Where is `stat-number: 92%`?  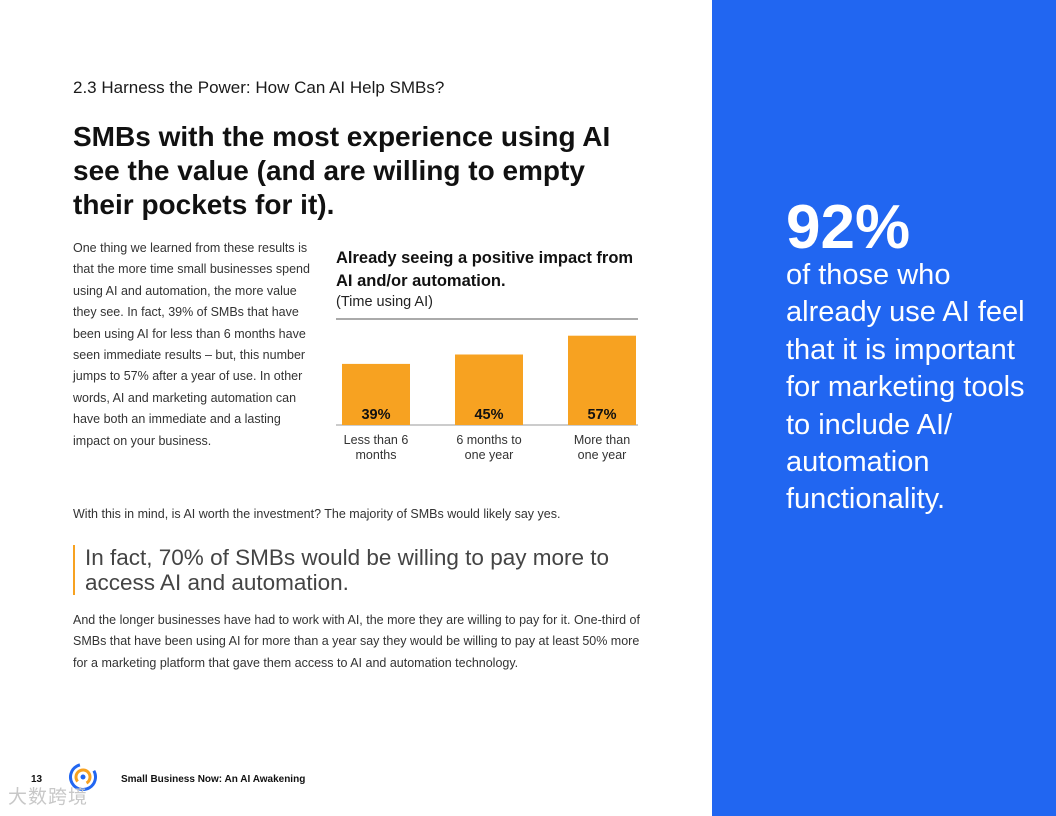
stat-number: 92% is located at coordinates (848, 227).